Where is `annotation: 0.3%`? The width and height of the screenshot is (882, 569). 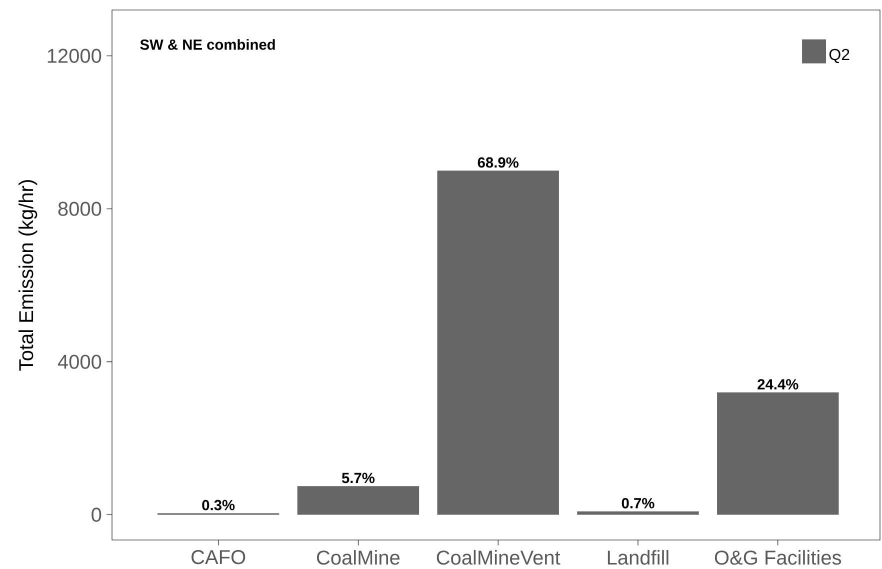
annotation: 0.3% is located at coordinates (218, 505).